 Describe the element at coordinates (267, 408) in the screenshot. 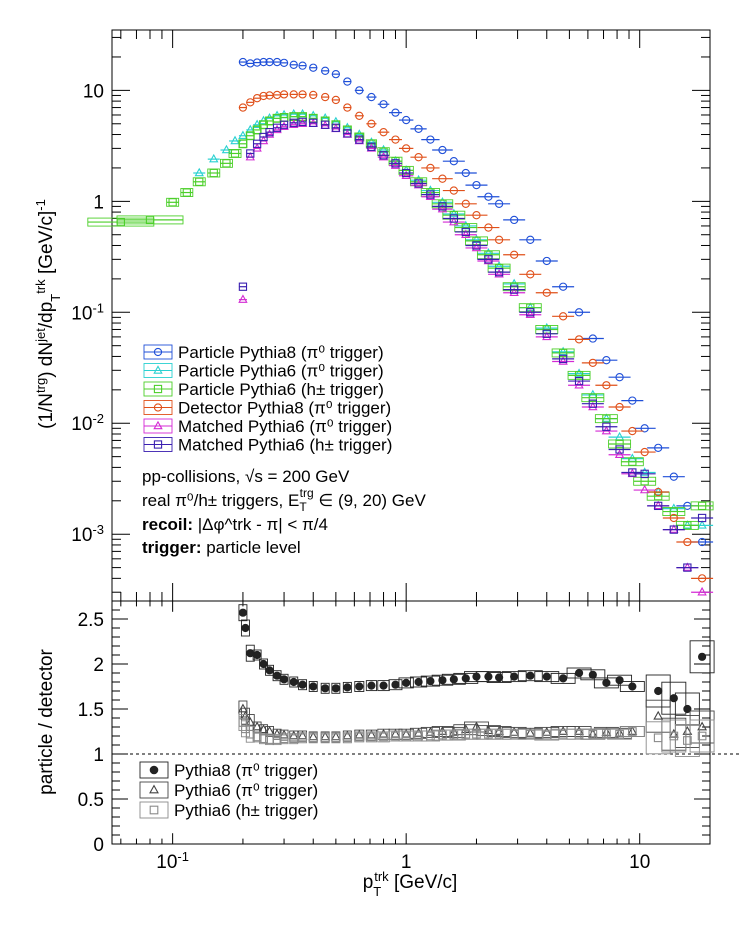

I see `legend-entry-4: Detector Pythia8 (π⁰ trigger)` at that location.